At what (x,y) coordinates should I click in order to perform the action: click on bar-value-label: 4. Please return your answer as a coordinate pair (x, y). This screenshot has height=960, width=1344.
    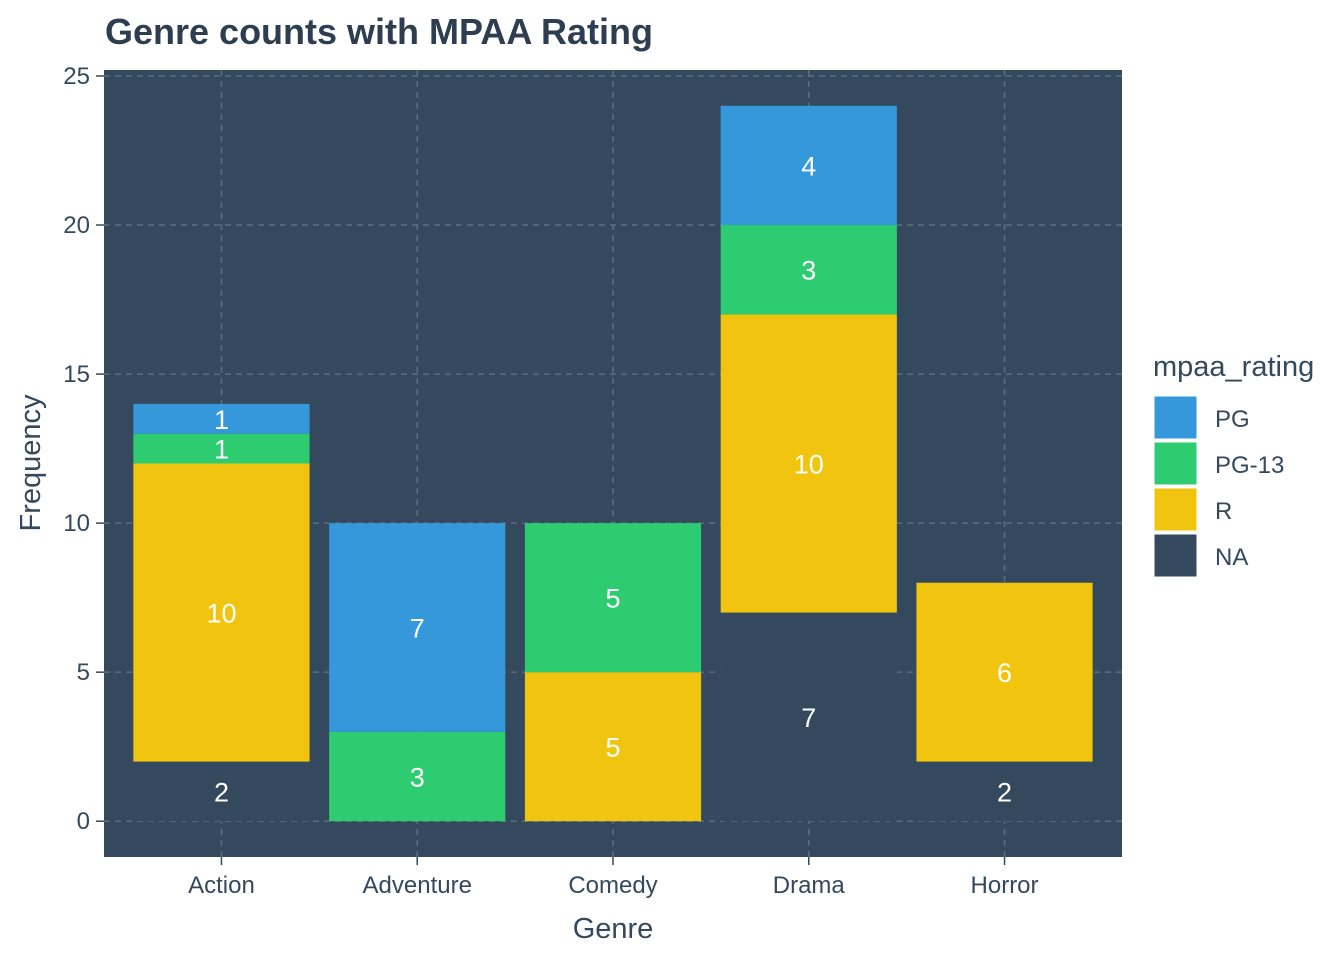
    Looking at the image, I should click on (808, 166).